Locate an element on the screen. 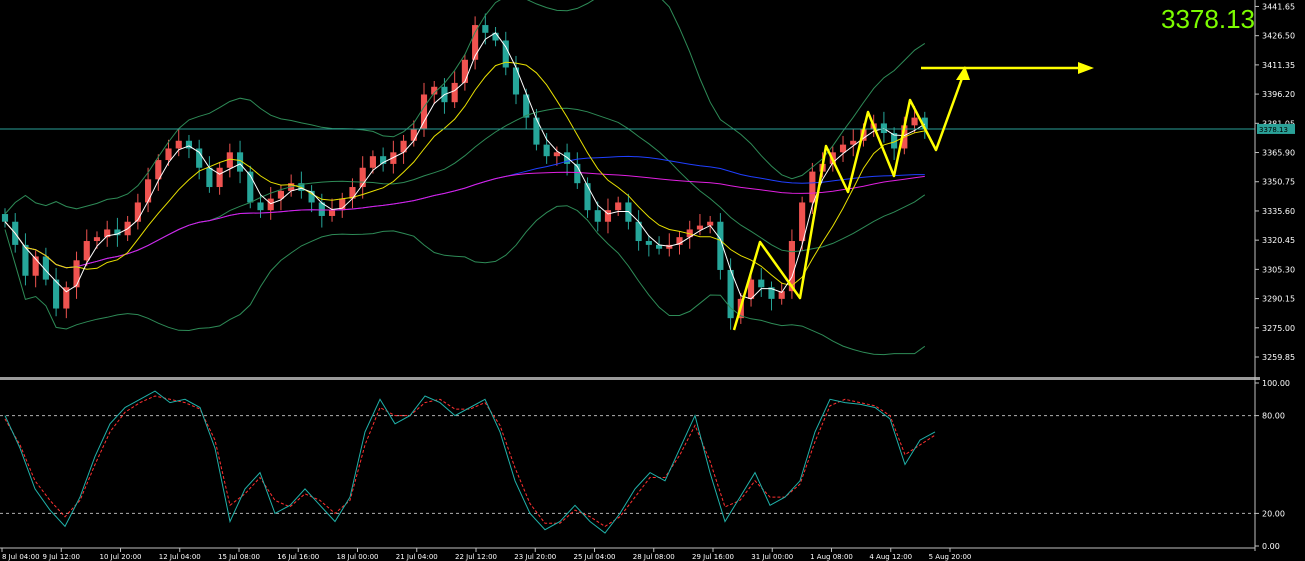  price-tick-label: 3350.75 is located at coordinates (1278, 182).